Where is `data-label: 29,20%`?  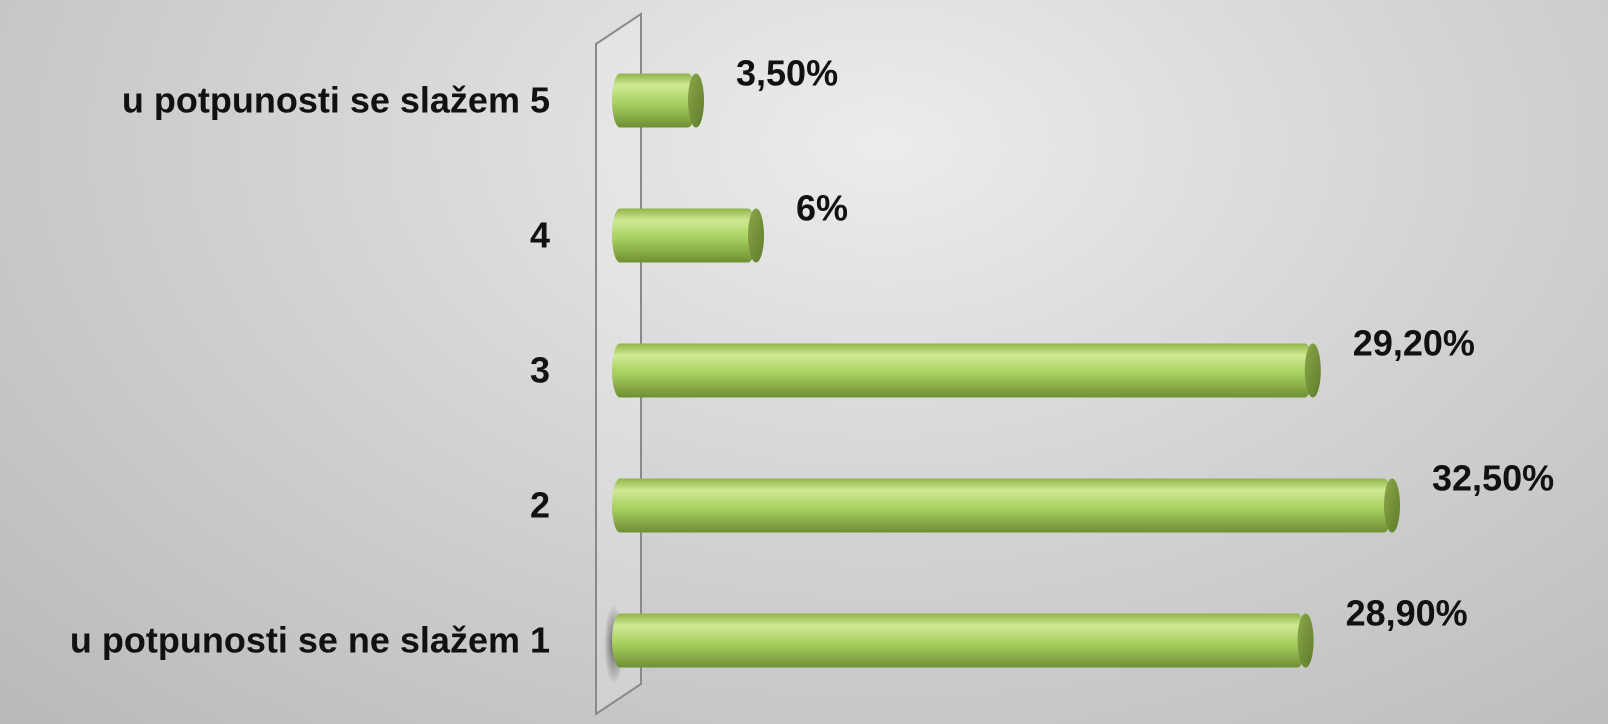 data-label: 29,20% is located at coordinates (1414, 343).